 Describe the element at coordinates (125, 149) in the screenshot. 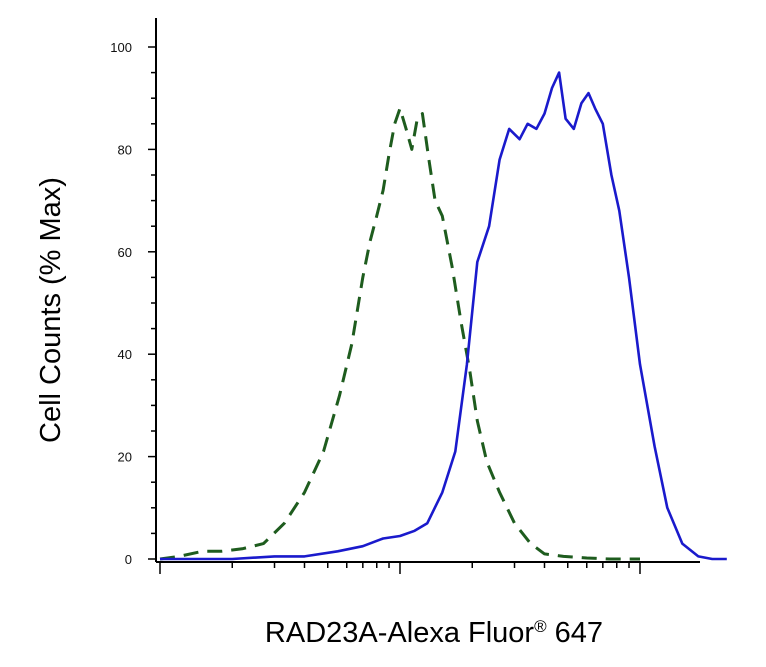

I see `y-tick-label-80: 80` at that location.